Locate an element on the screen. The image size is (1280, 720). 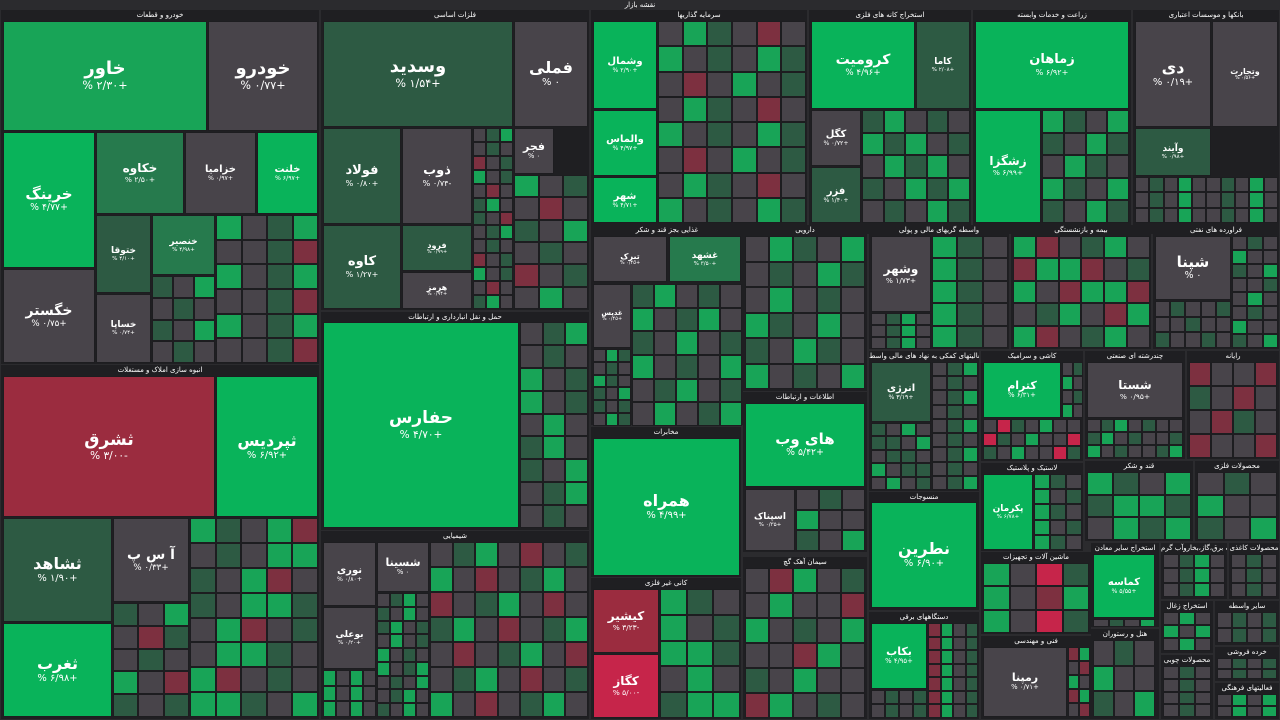
stock-tile-sparadis: ثپردیس +۶/۹۲ % is located at coordinates (267, 446).